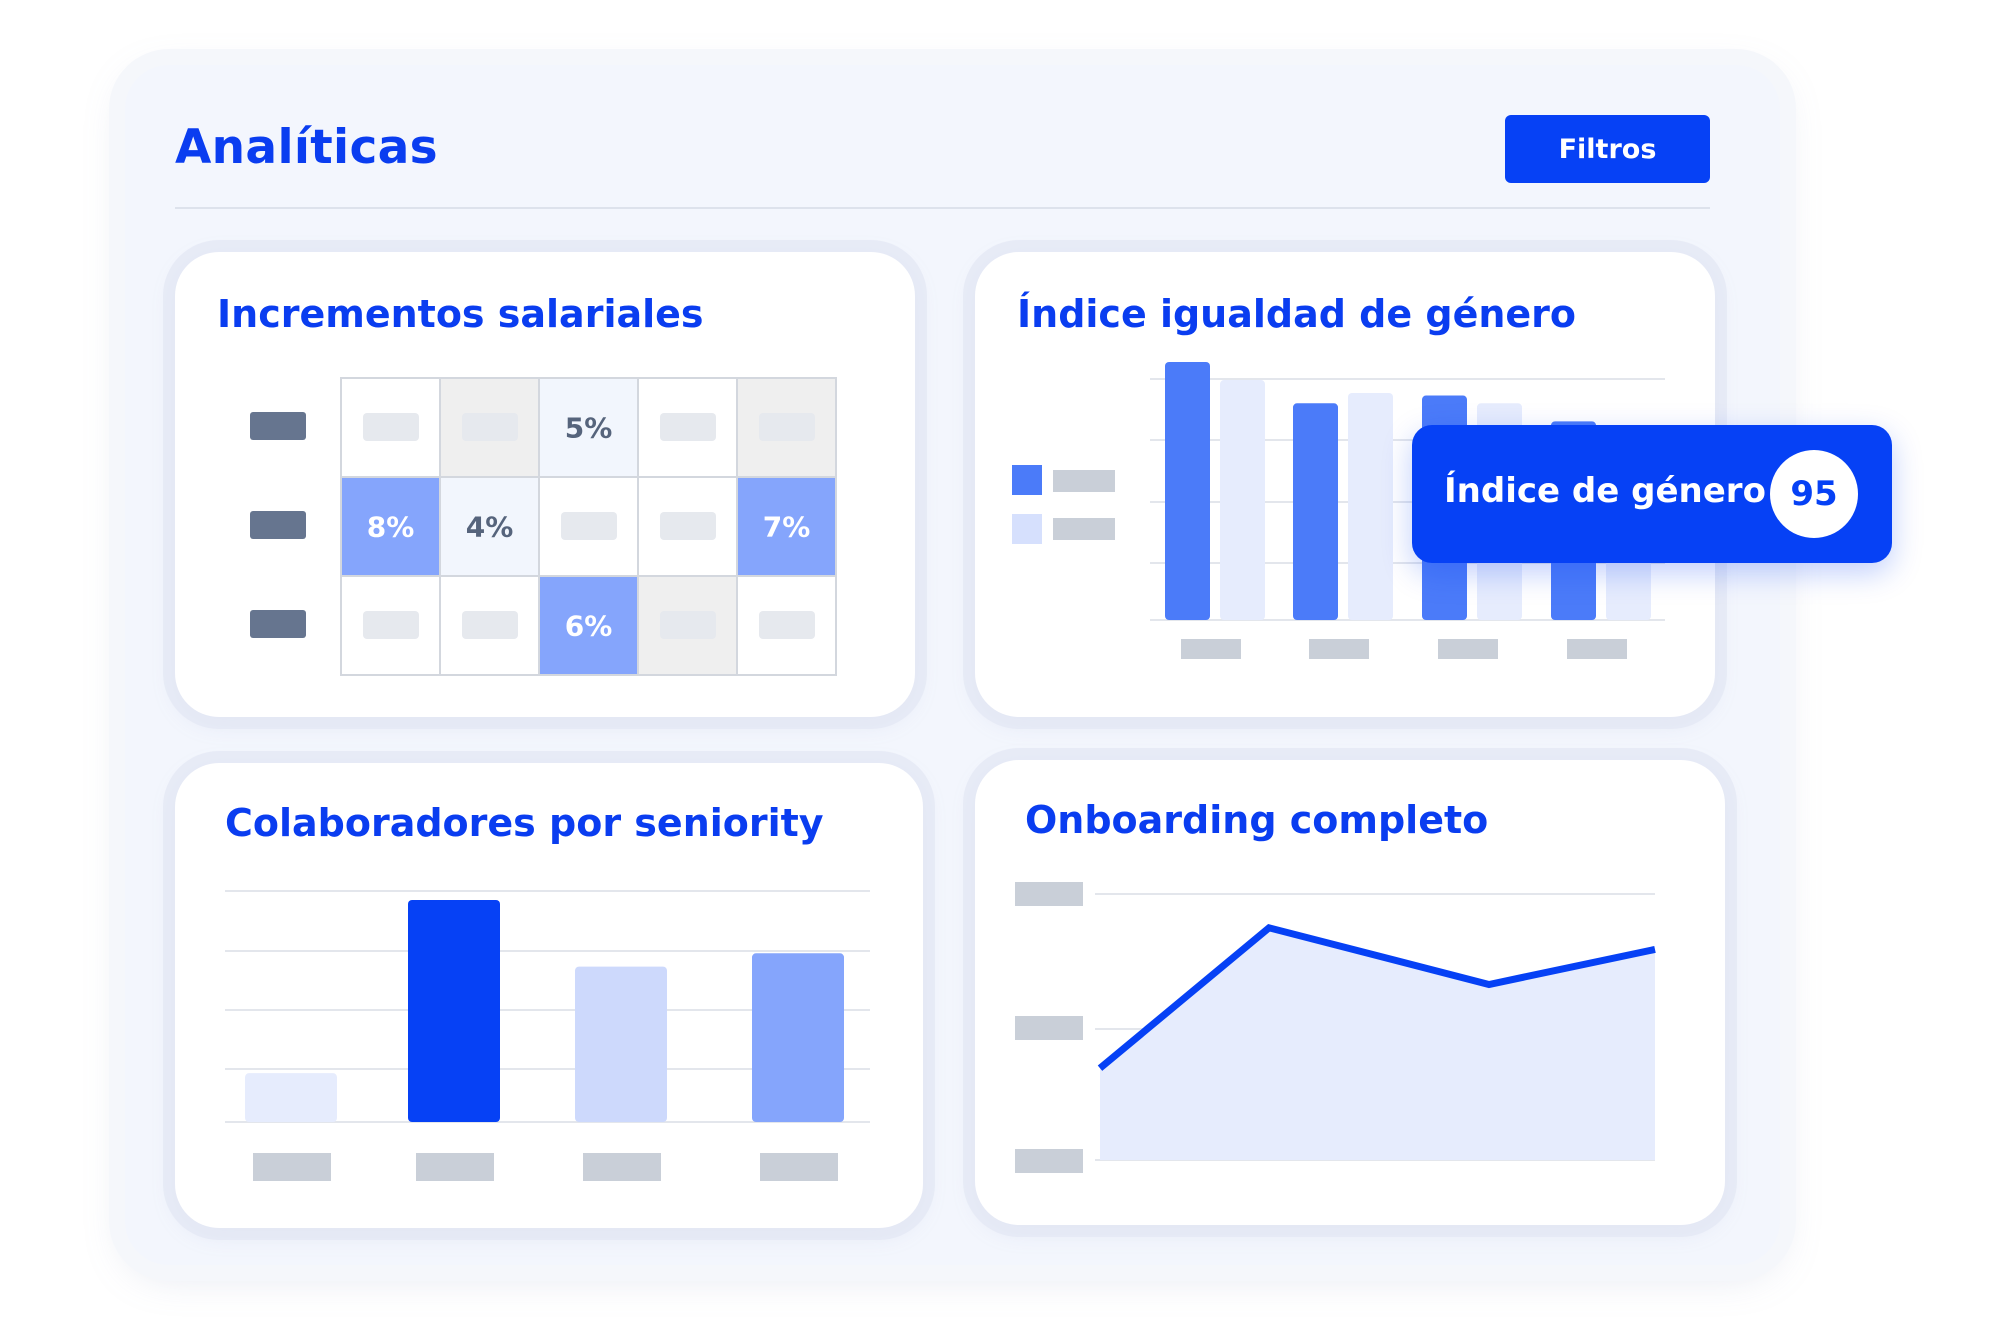 The height and width of the screenshot is (1320, 2000). What do you see at coordinates (1607, 149) in the screenshot?
I see `filter-button: Filtros` at bounding box center [1607, 149].